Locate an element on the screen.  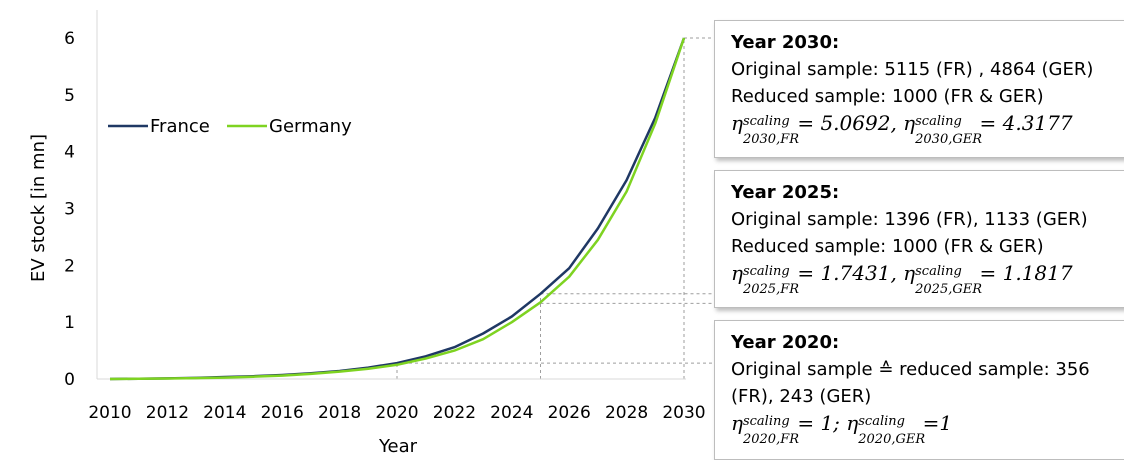
legend: France Germany is located at coordinates (230, 126).